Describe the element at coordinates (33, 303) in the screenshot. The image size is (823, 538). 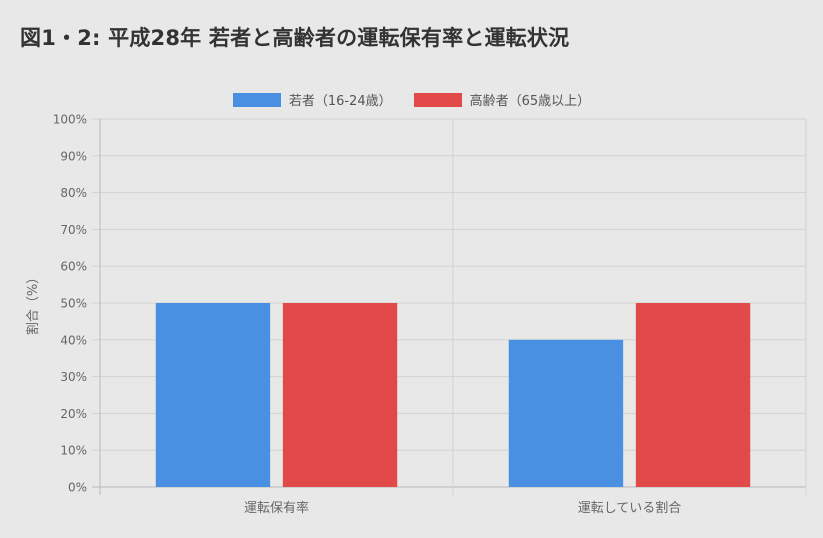
I see `y-axis-label: 割合（%）` at that location.